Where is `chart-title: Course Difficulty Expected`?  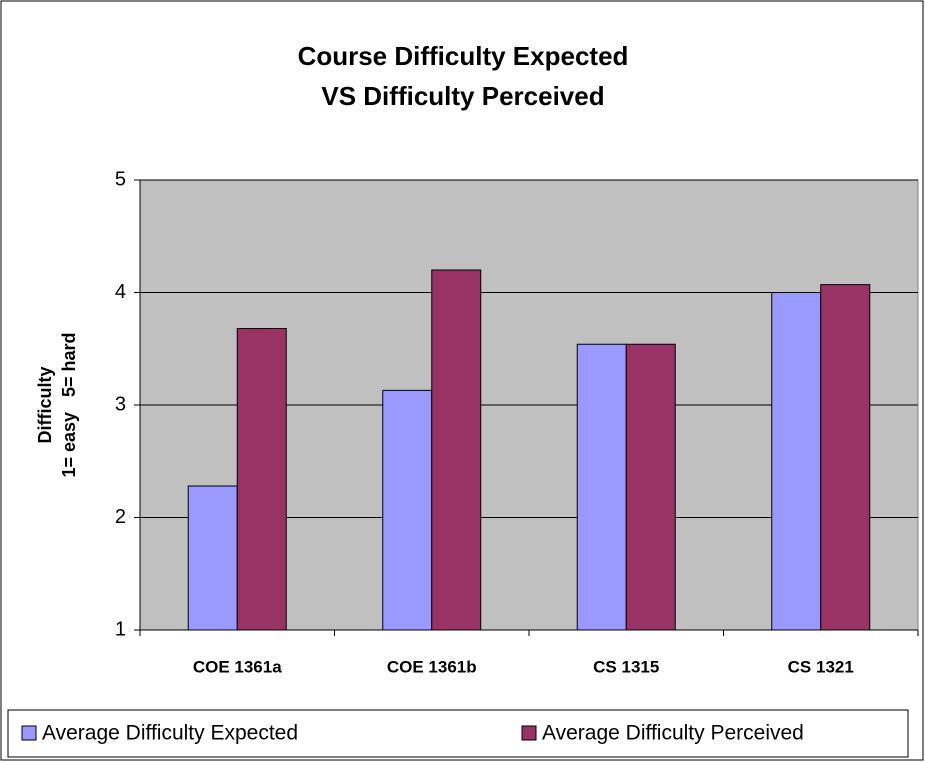
chart-title: Course Difficulty Expected is located at coordinates (463, 56).